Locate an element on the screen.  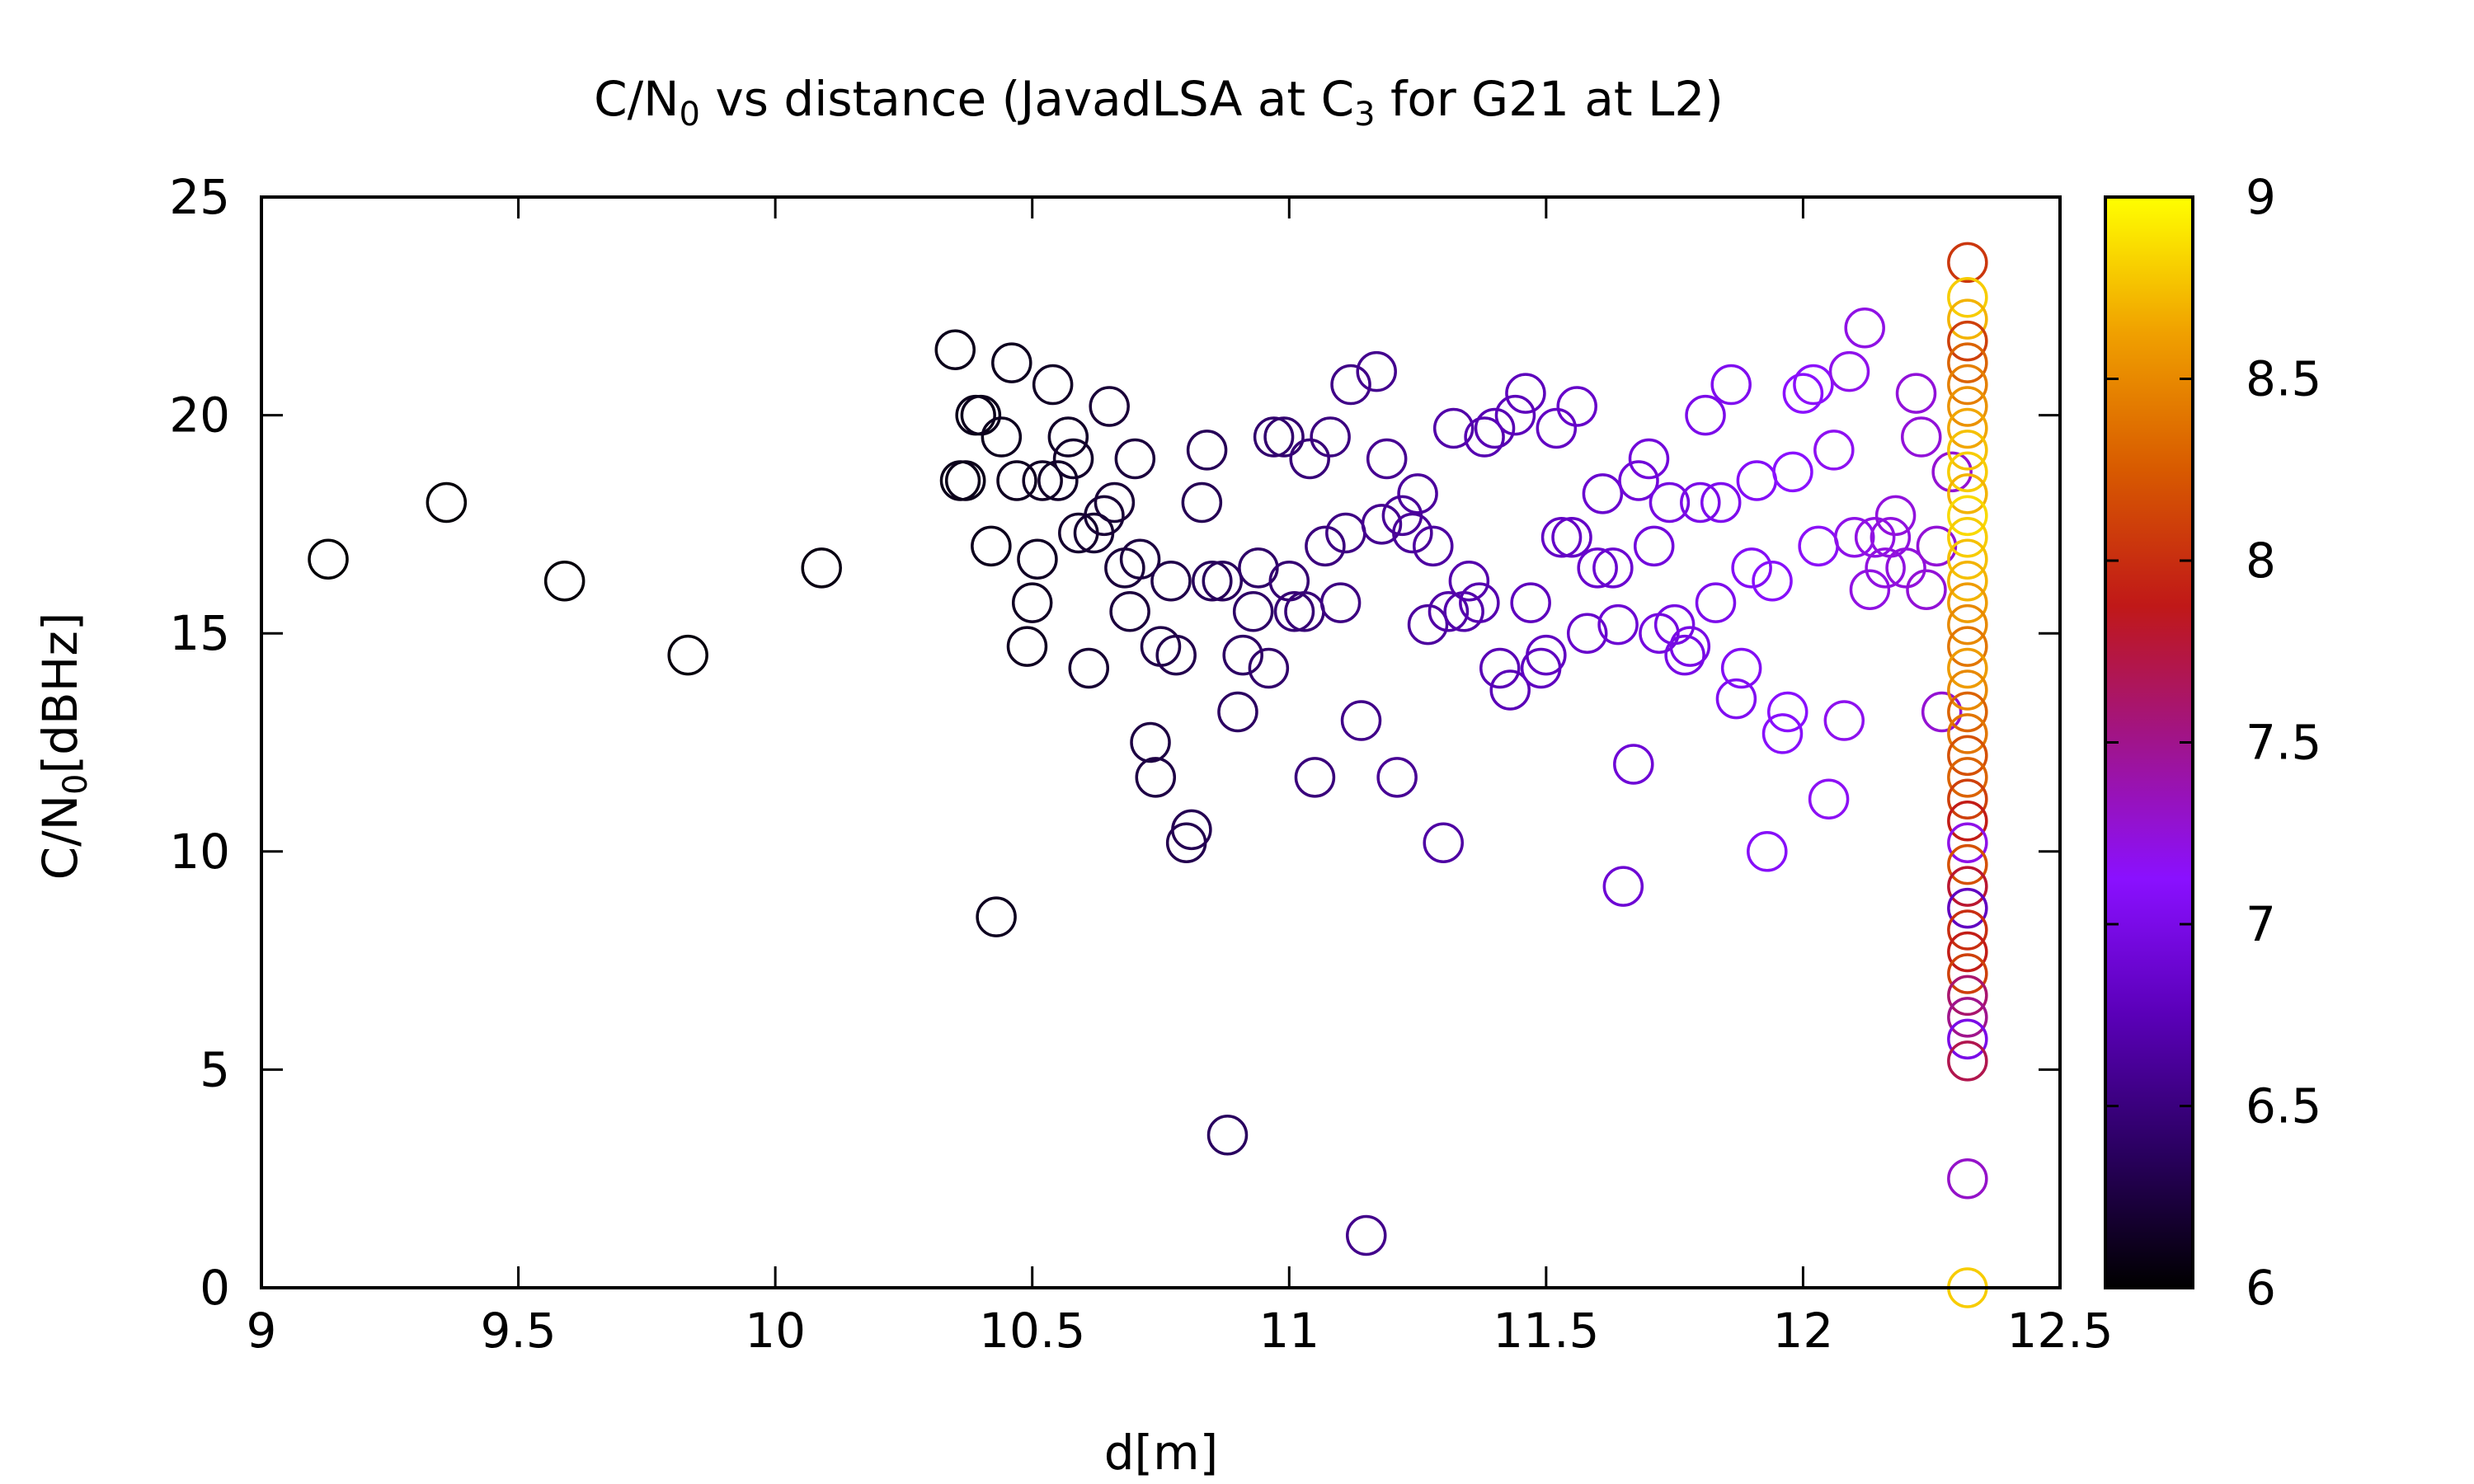
y-tick-label: 10 is located at coordinates (199, 852).